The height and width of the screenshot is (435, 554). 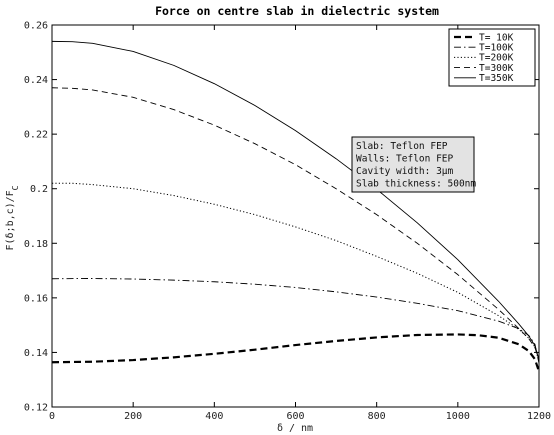 What do you see at coordinates (36, 80) in the screenshot?
I see `y-tick-label: 0.24` at bounding box center [36, 80].